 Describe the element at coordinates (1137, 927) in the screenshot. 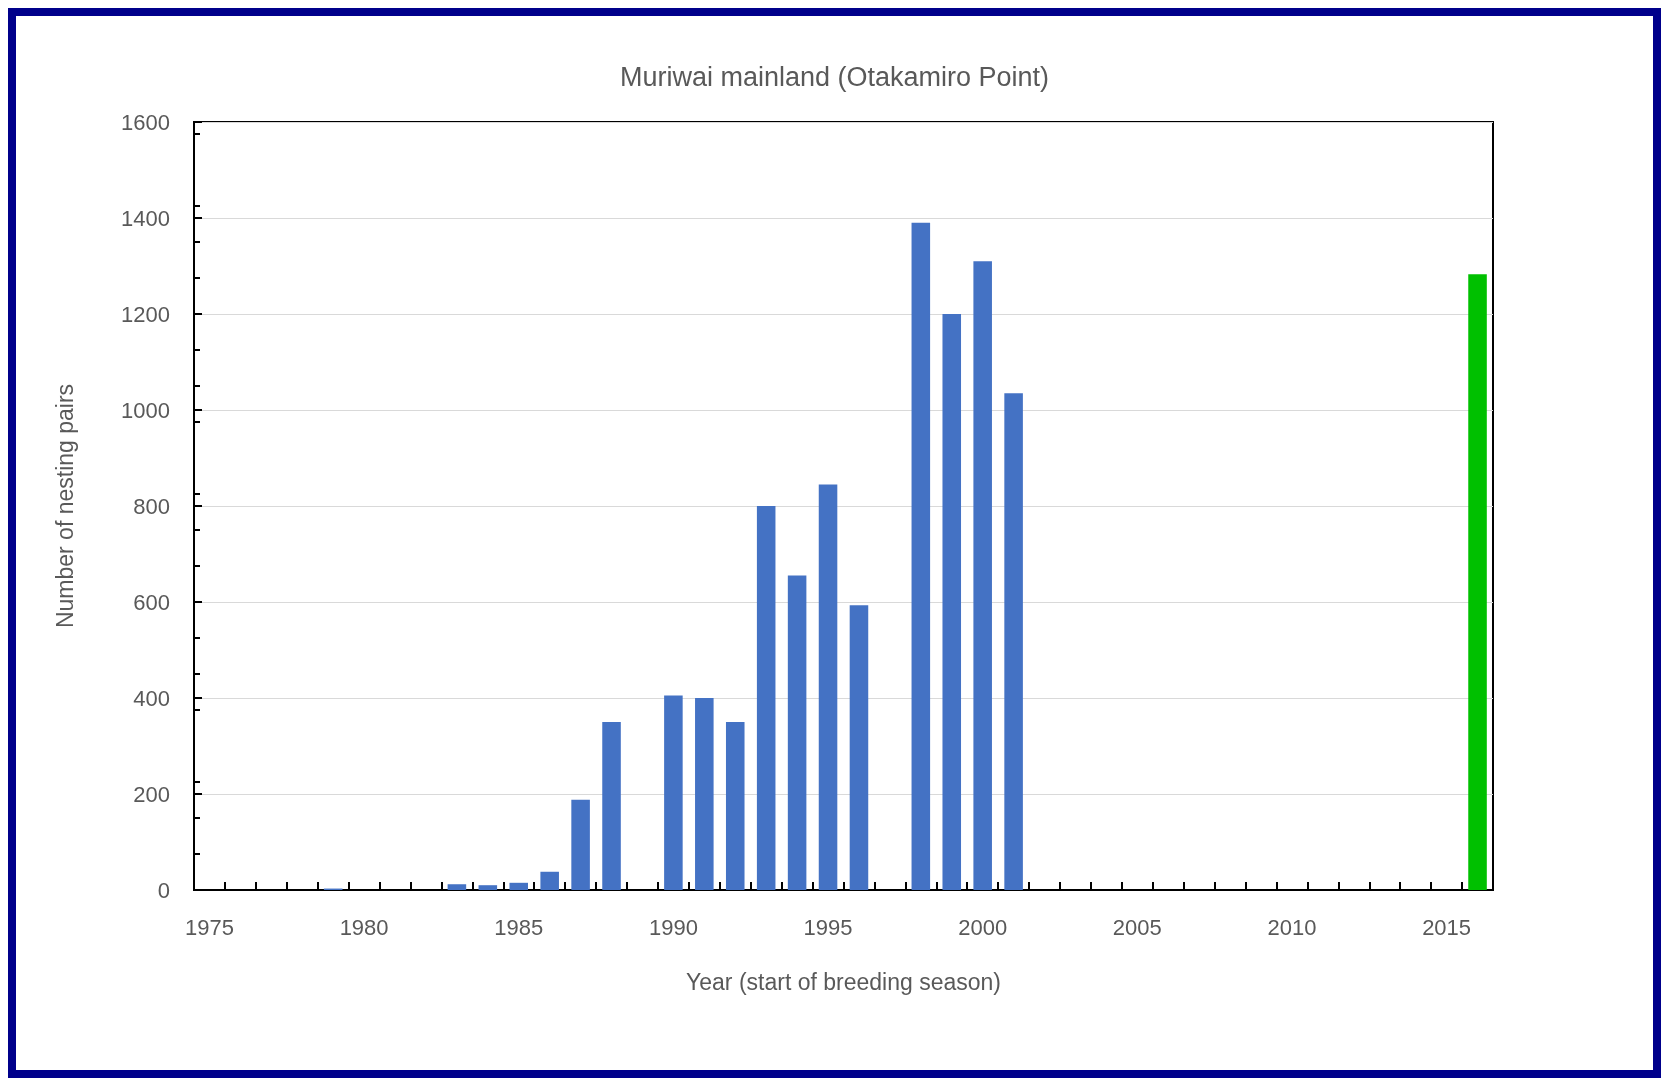

I see `x-tick-label: 2005` at that location.